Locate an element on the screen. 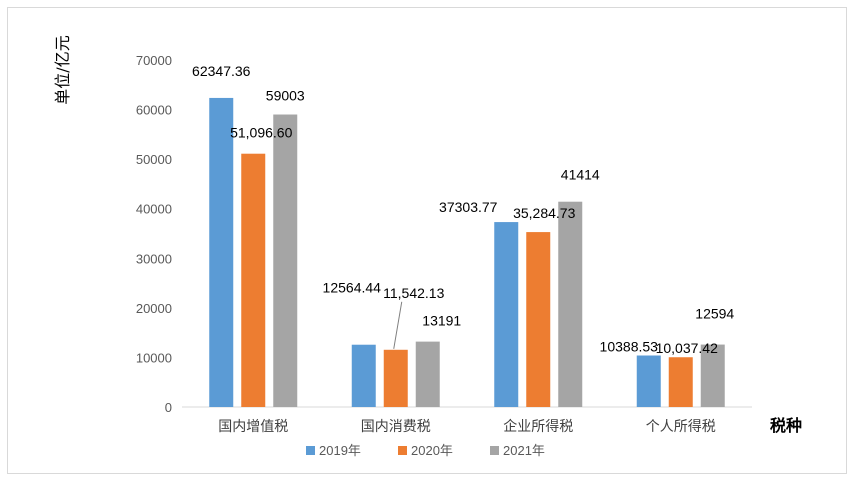 The width and height of the screenshot is (854, 482). category-label: 国内增值税 is located at coordinates (253, 427).